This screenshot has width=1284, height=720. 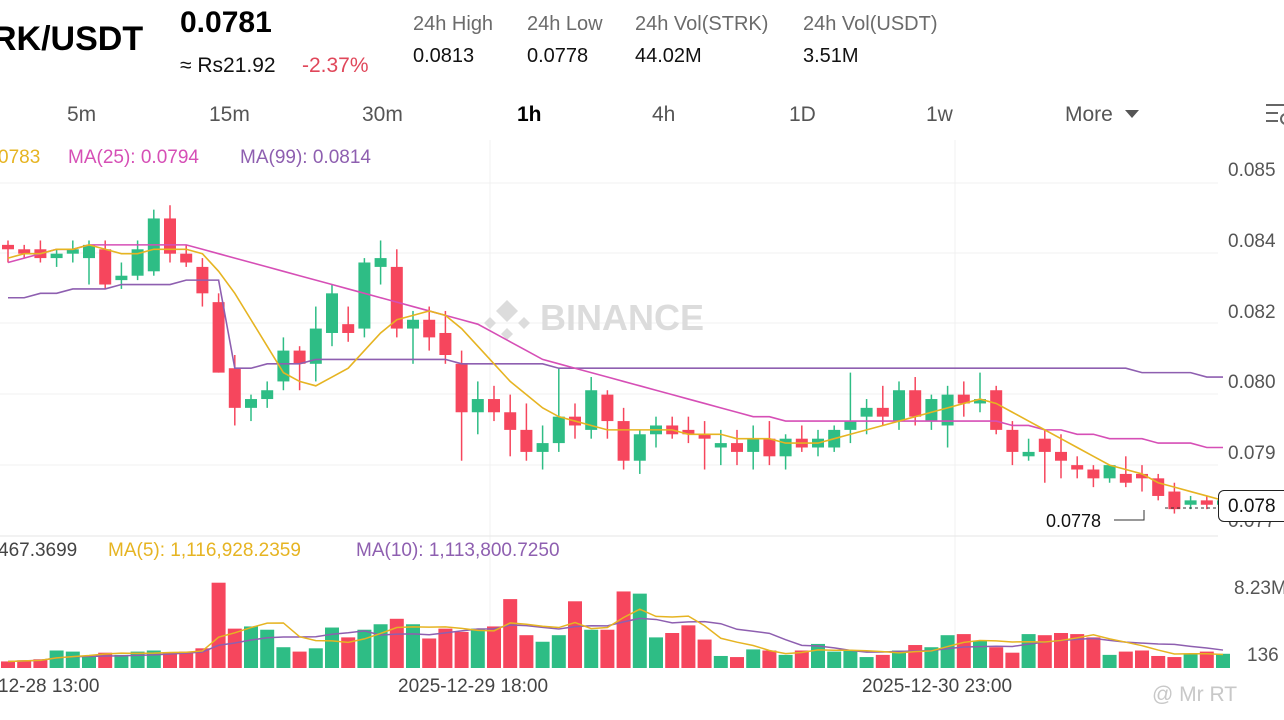 I want to click on volume-axis-label: 8.23M, so click(x=1259, y=588).